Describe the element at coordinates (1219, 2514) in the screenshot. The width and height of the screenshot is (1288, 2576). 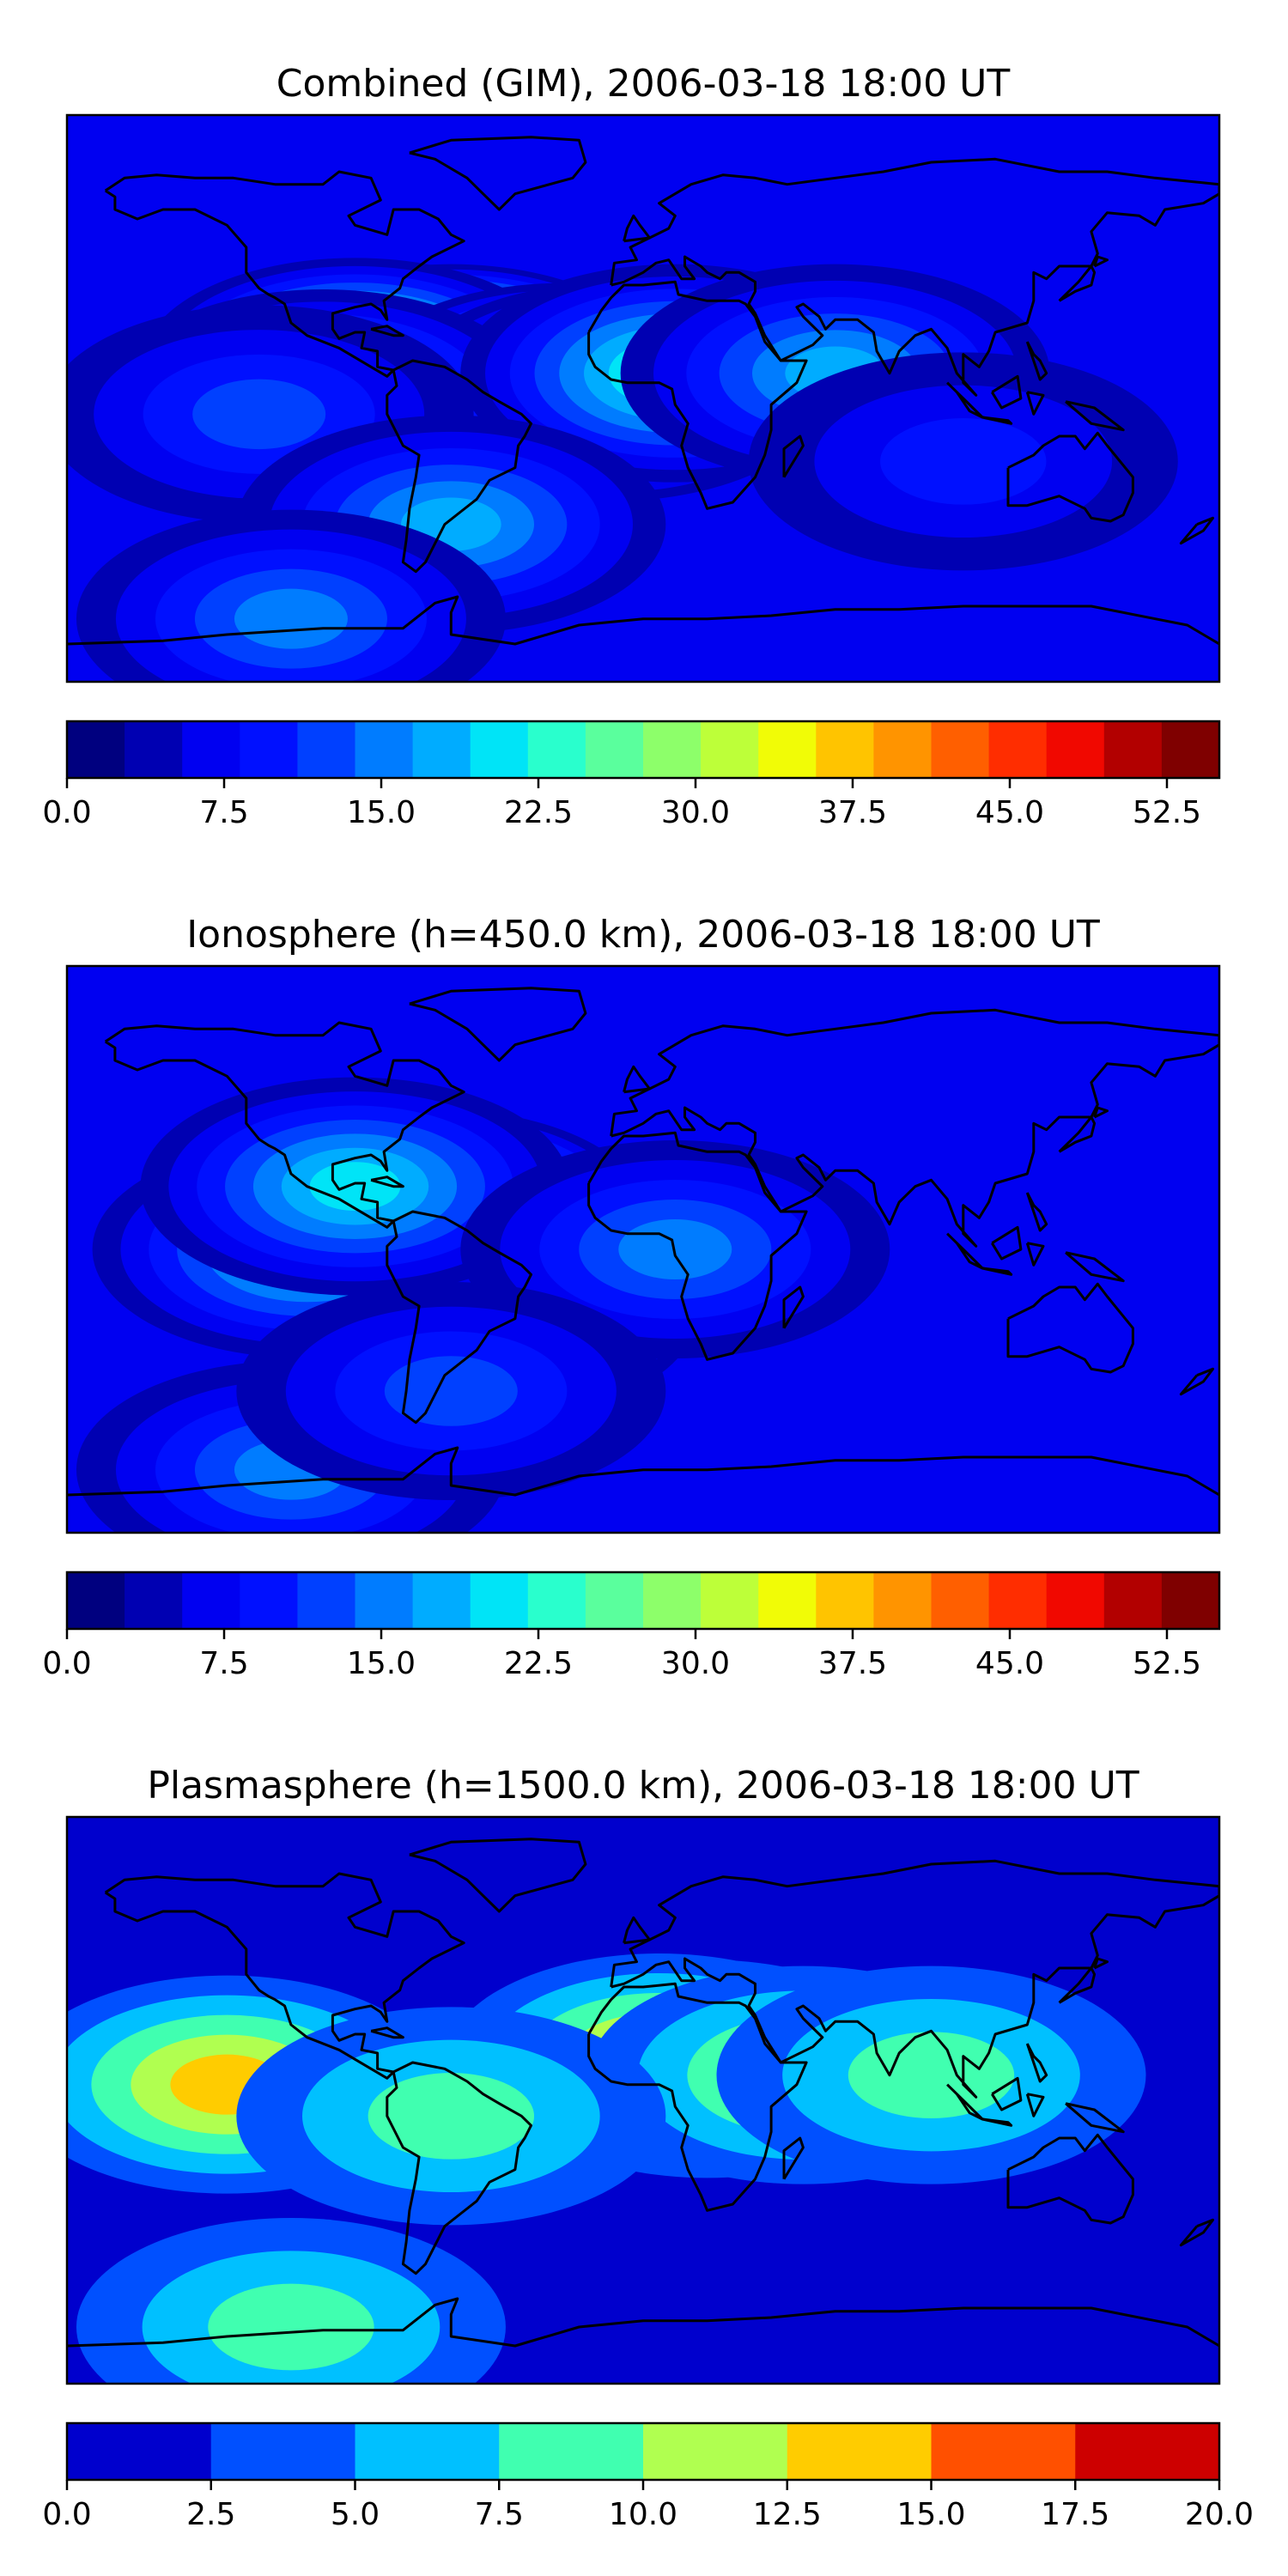
I see `colorbar-tick-label: 20.0` at that location.